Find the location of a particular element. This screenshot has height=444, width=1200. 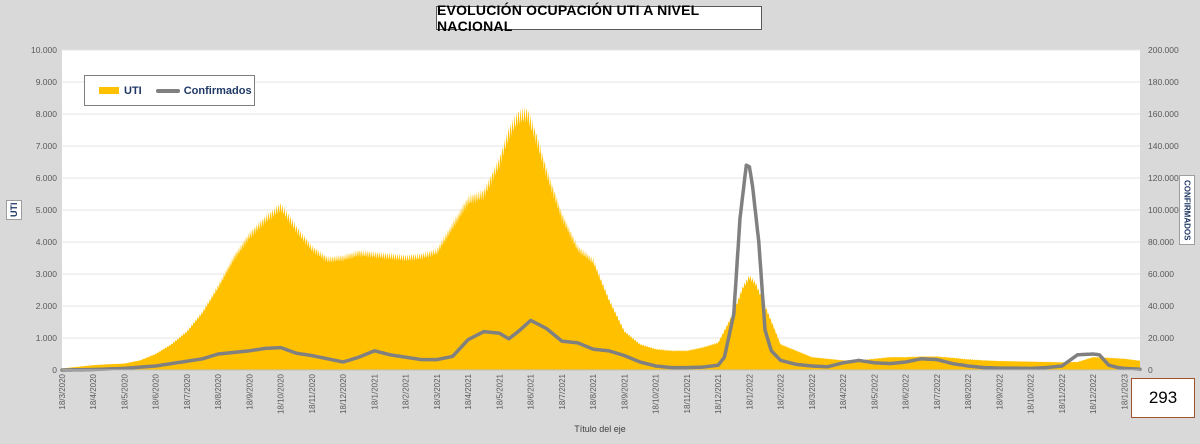

y2-tick-label: 40.000 is located at coordinates (1161, 306).